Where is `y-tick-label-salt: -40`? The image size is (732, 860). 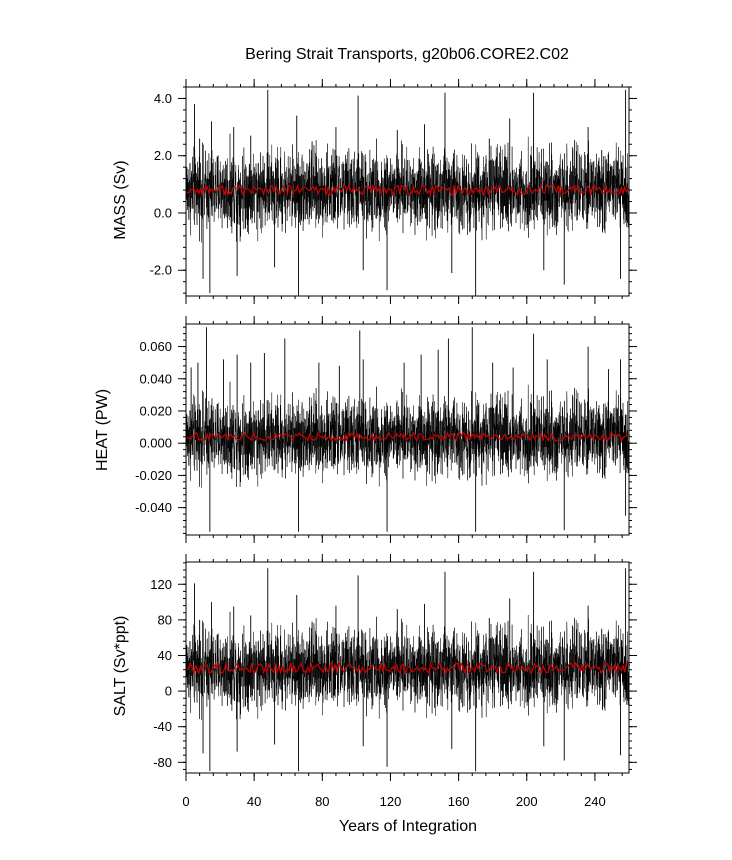 y-tick-label-salt: -40 is located at coordinates (162, 726).